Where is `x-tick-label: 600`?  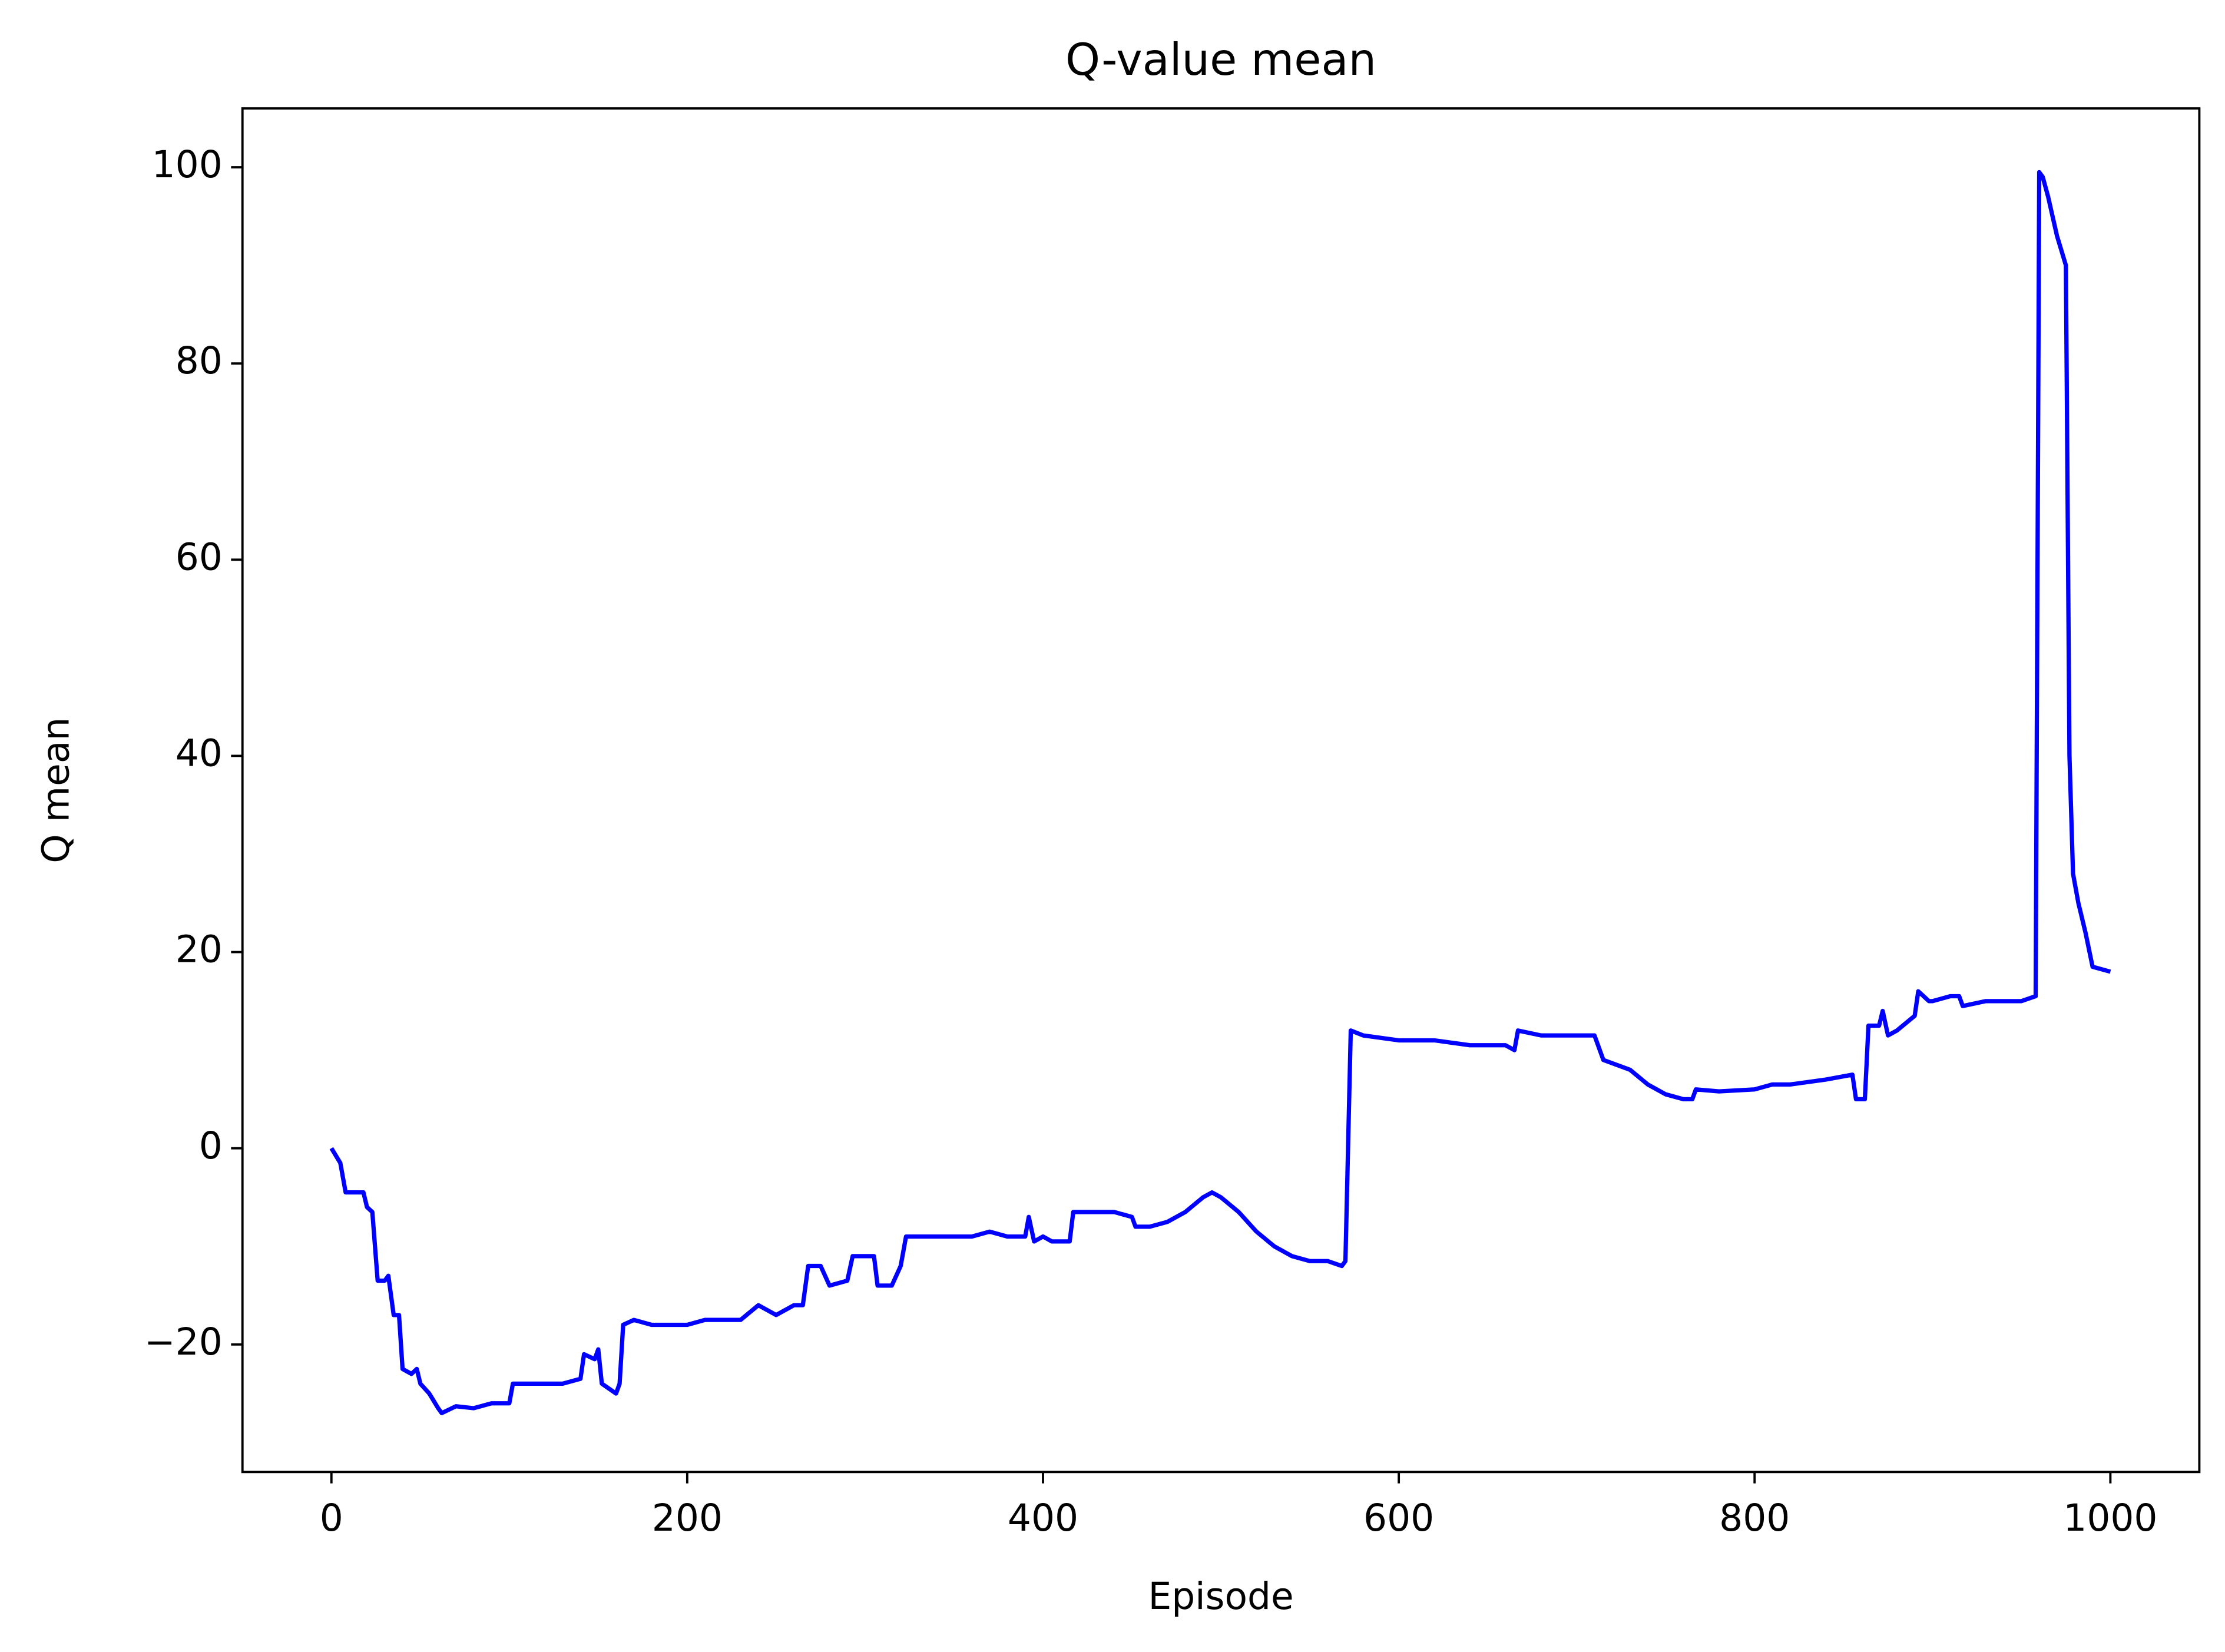 x-tick-label: 600 is located at coordinates (1398, 1518).